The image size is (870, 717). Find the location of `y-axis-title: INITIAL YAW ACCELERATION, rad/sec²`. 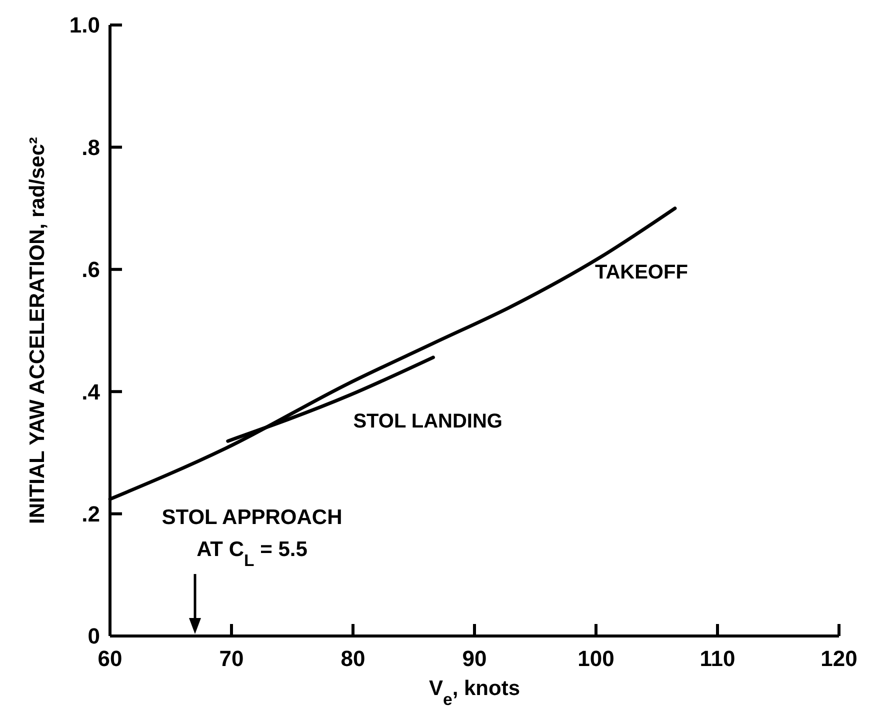

y-axis-title: INITIAL YAW ACCELERATION, rad/sec² is located at coordinates (37, 330).